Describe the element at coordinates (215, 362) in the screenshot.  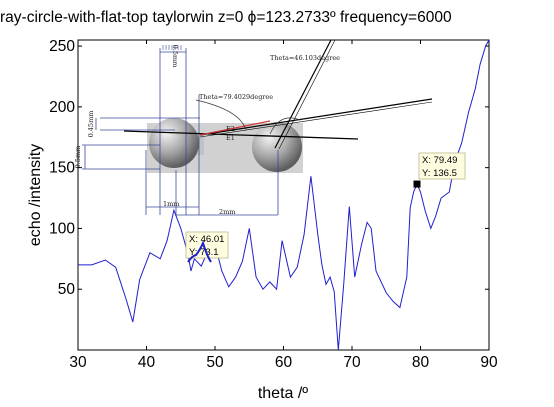
I see `x-tick-label: 50` at that location.